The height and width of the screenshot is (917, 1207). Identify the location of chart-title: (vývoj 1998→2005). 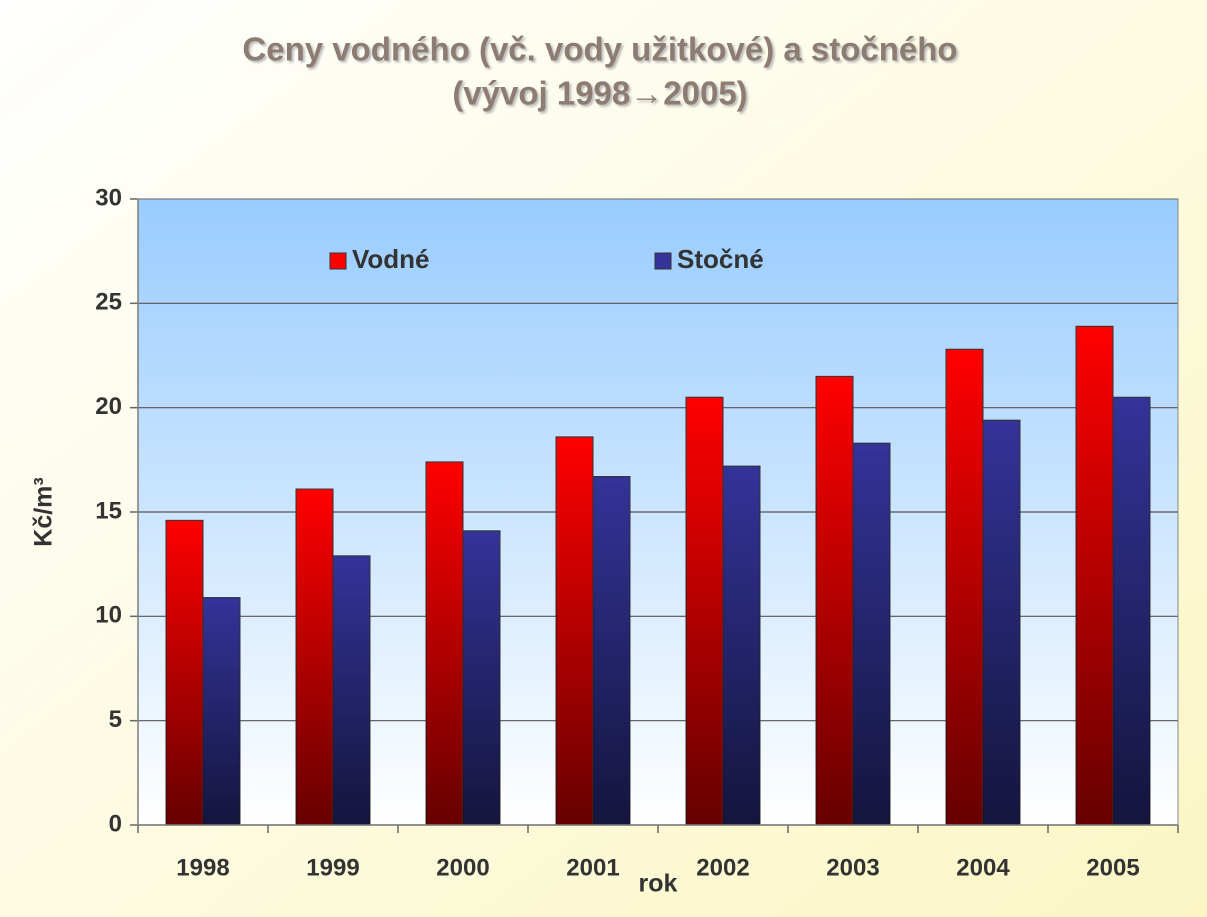
(599, 93).